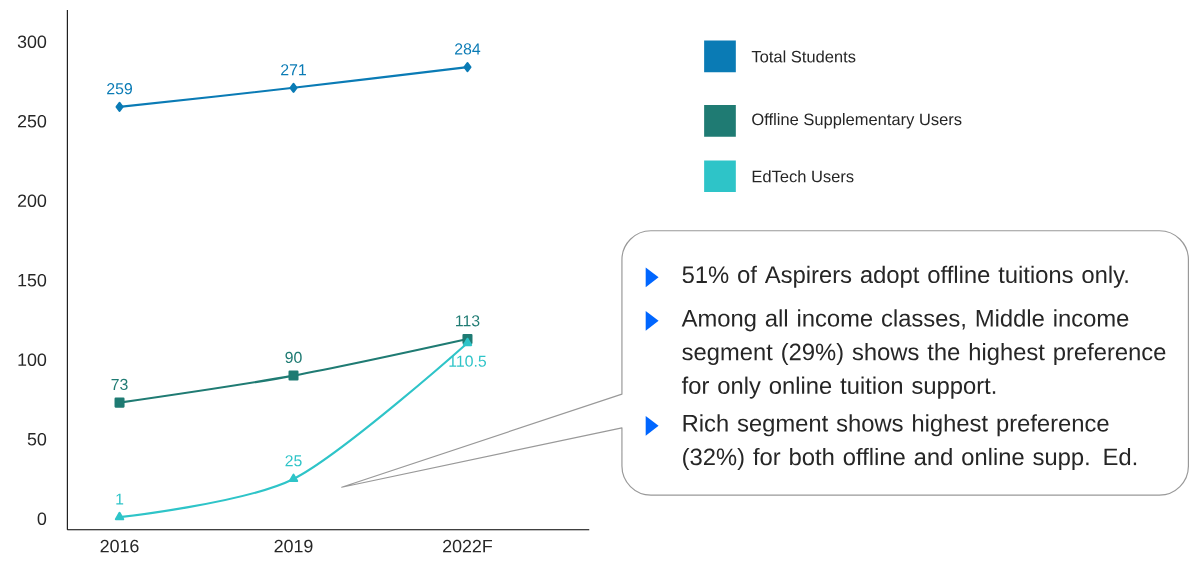 This screenshot has height=564, width=1189. What do you see at coordinates (293, 546) in the screenshot?
I see `x-tick-label: 2019` at bounding box center [293, 546].